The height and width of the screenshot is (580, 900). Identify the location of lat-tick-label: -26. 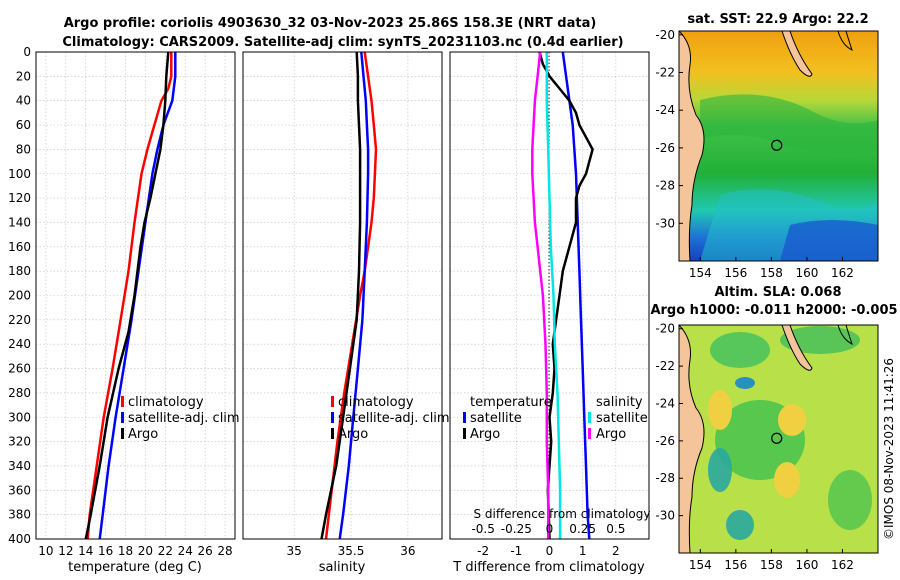
(665, 441).